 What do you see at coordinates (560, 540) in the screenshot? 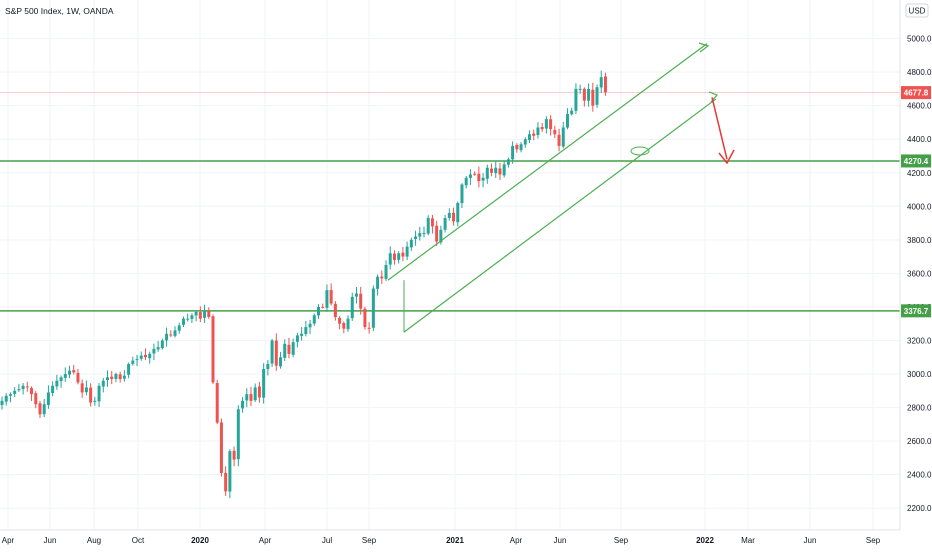
I see `time-tick-label: Jun` at bounding box center [560, 540].